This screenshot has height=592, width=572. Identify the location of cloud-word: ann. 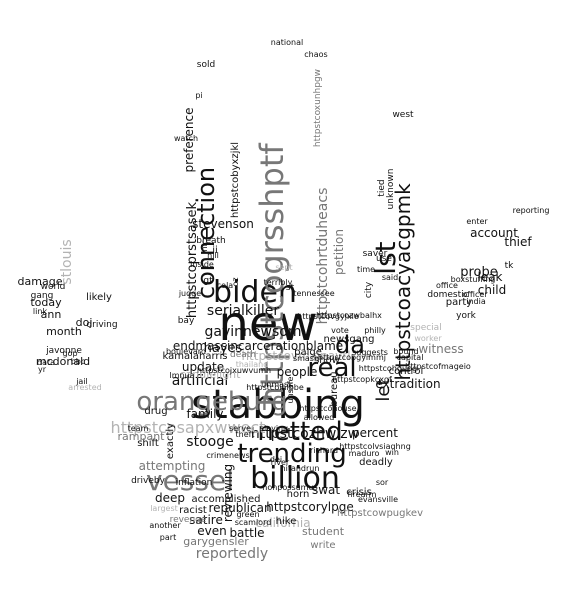
(51, 314).